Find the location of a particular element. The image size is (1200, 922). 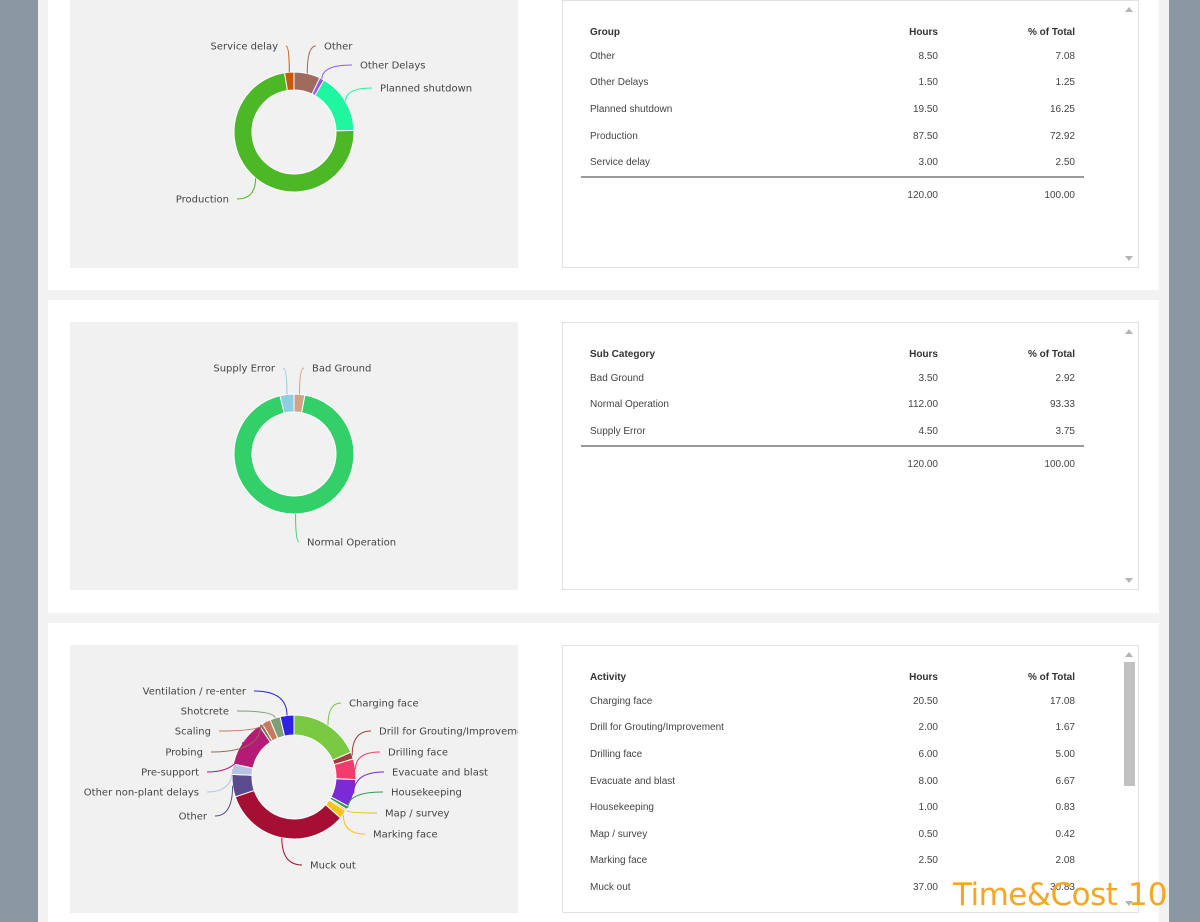

table-cell: Drilling face is located at coordinates (616, 754).